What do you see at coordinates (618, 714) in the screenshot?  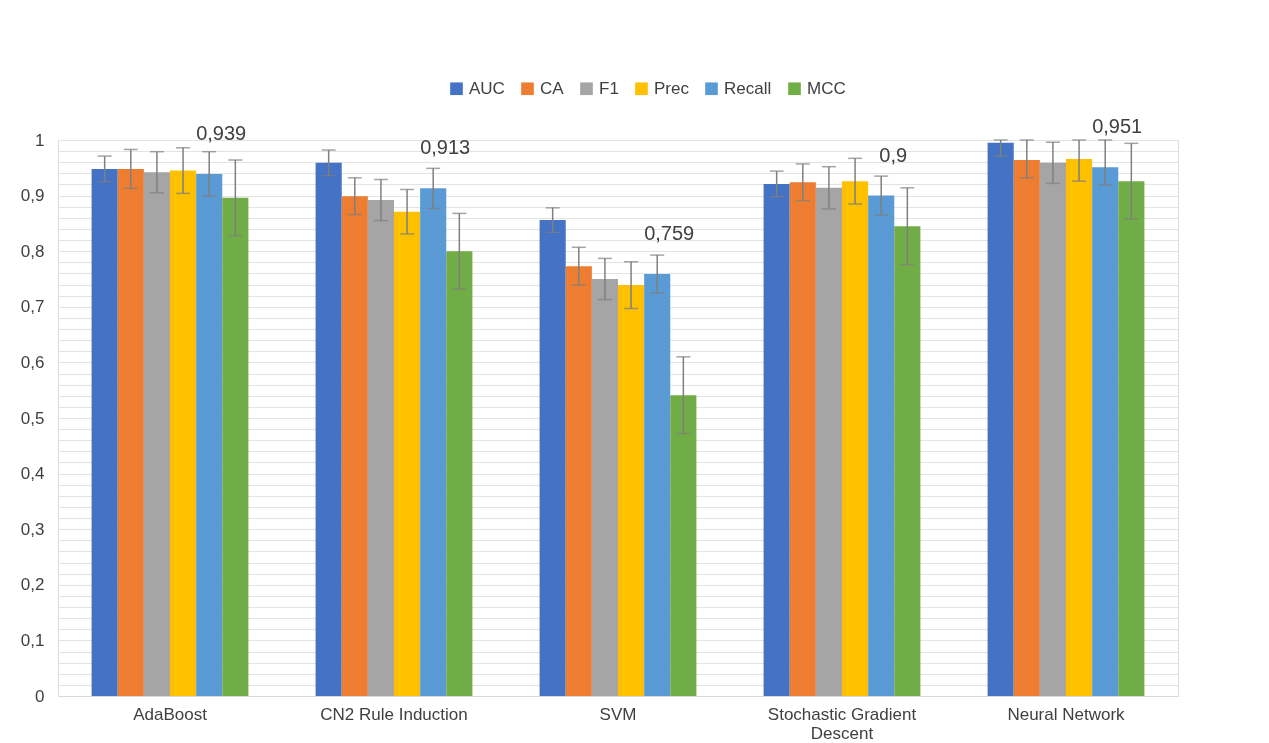 I see `x-tick-label: SVM` at bounding box center [618, 714].